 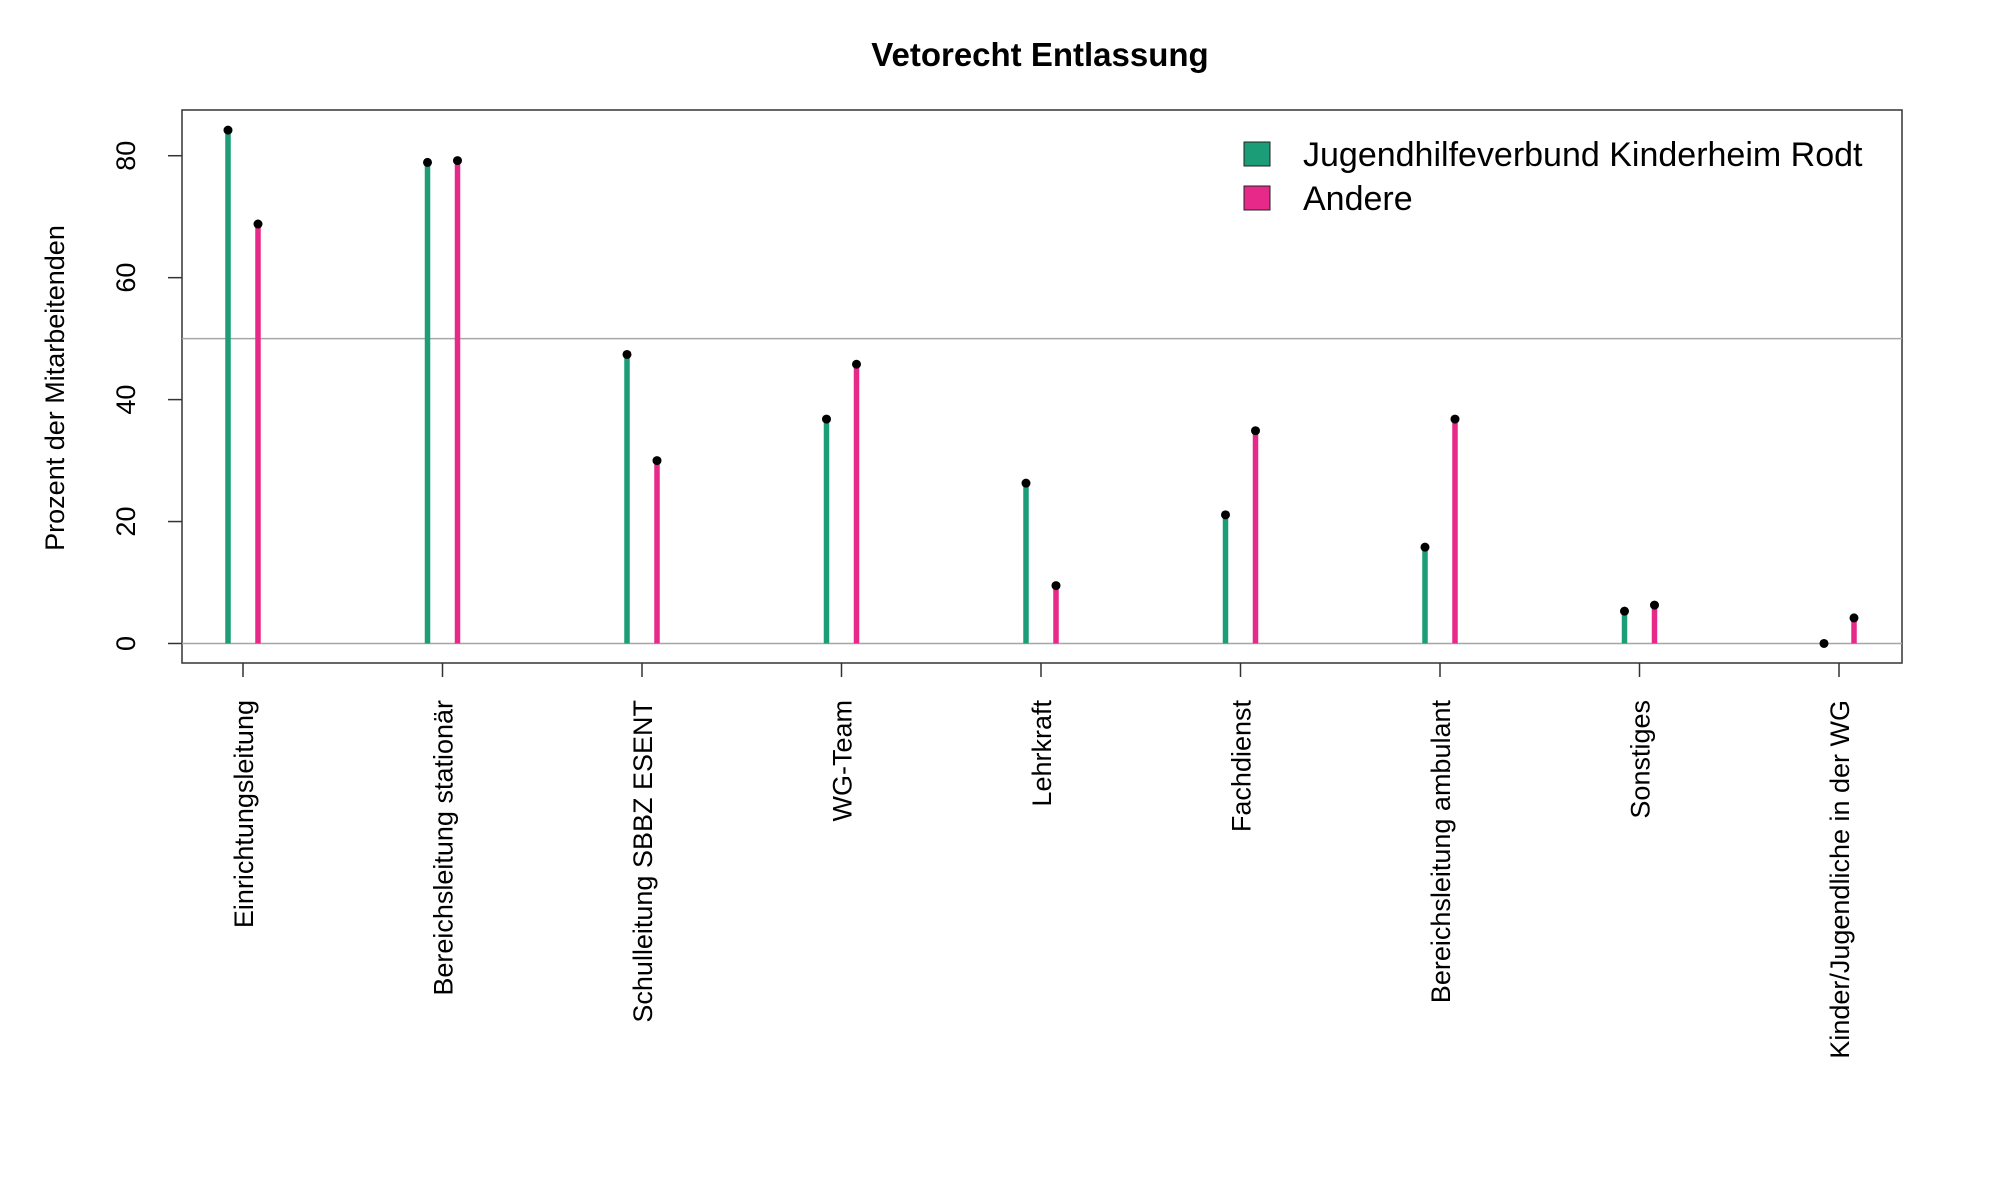 What do you see at coordinates (1039, 54) in the screenshot?
I see `chart-title: Vetorecht Entlassung` at bounding box center [1039, 54].